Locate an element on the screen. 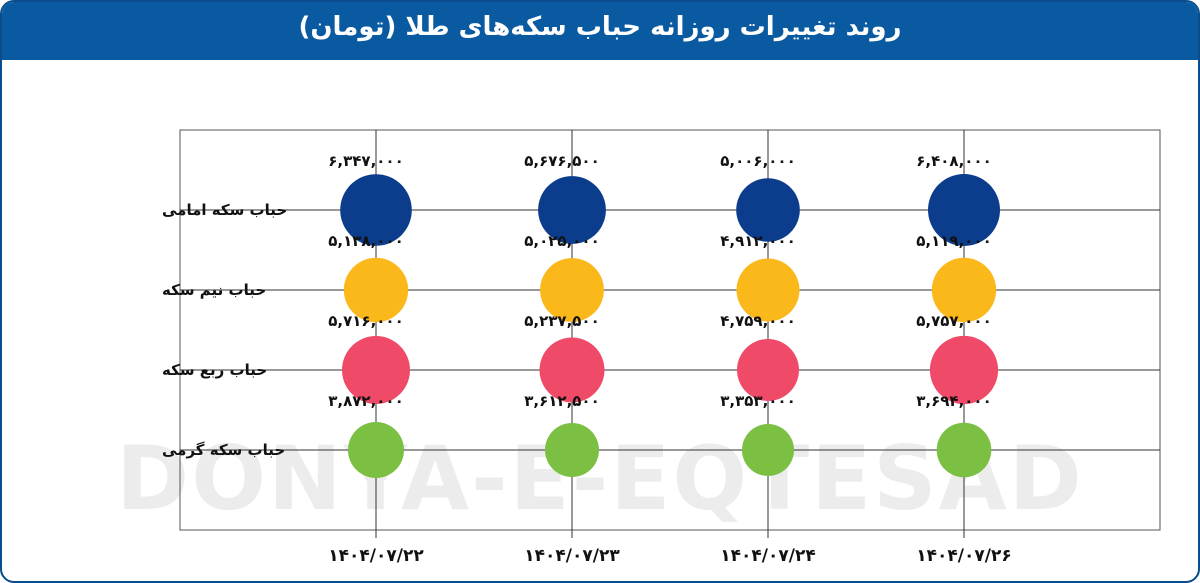  value-label-0-1: ۵,۶۷۶,۵۰۰ is located at coordinates (561, 161).